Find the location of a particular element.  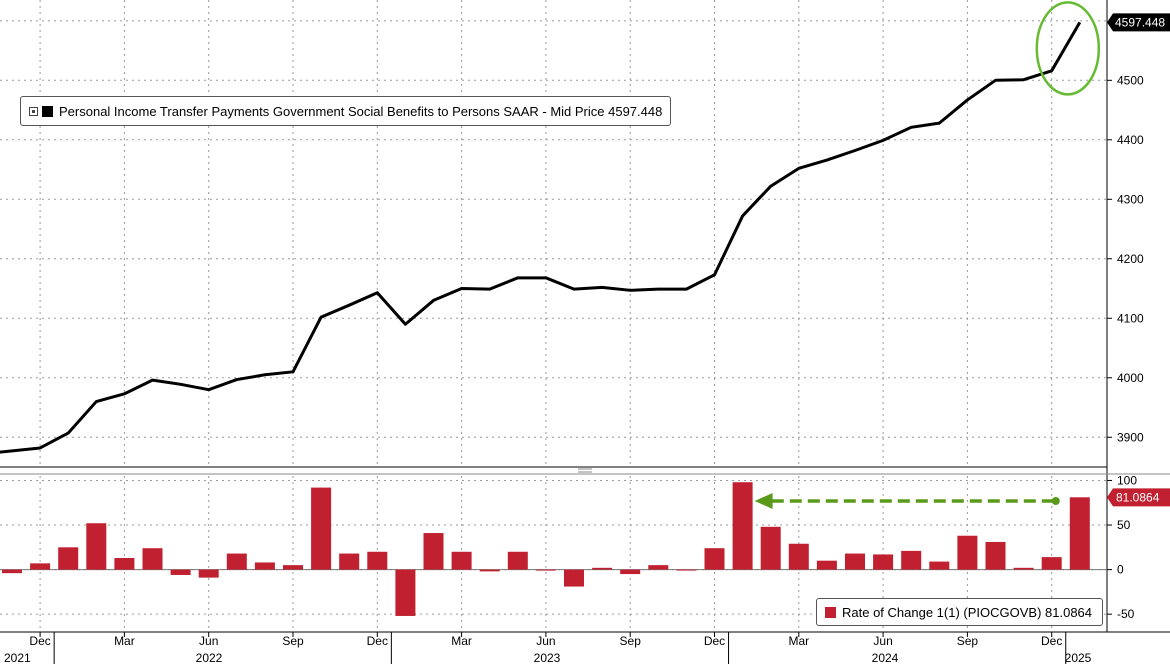

y-tick-label-top: 4500 is located at coordinates (1130, 80).